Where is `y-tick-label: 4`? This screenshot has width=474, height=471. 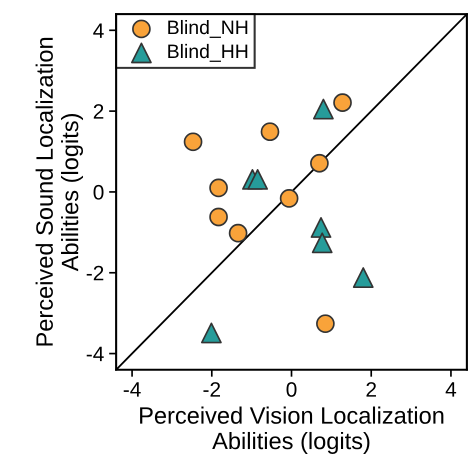
y-tick-label: 4 is located at coordinates (98, 31).